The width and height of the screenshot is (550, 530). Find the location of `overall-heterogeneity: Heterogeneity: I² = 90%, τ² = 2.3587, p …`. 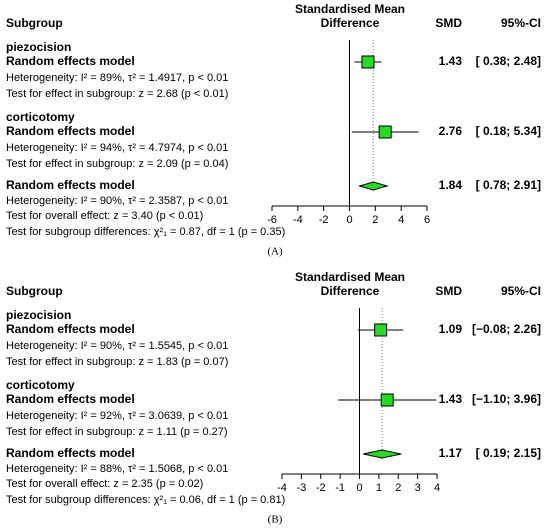

overall-heterogeneity: Heterogeneity: I² = 90%, τ² = 2.3587, p … is located at coordinates (117, 201).